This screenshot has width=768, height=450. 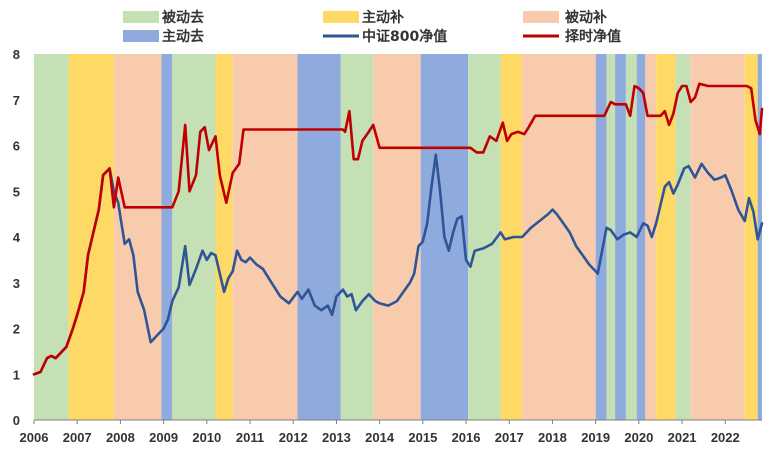 What do you see at coordinates (17, 237) in the screenshot?
I see `y-tick-label-4: 4` at bounding box center [17, 237].